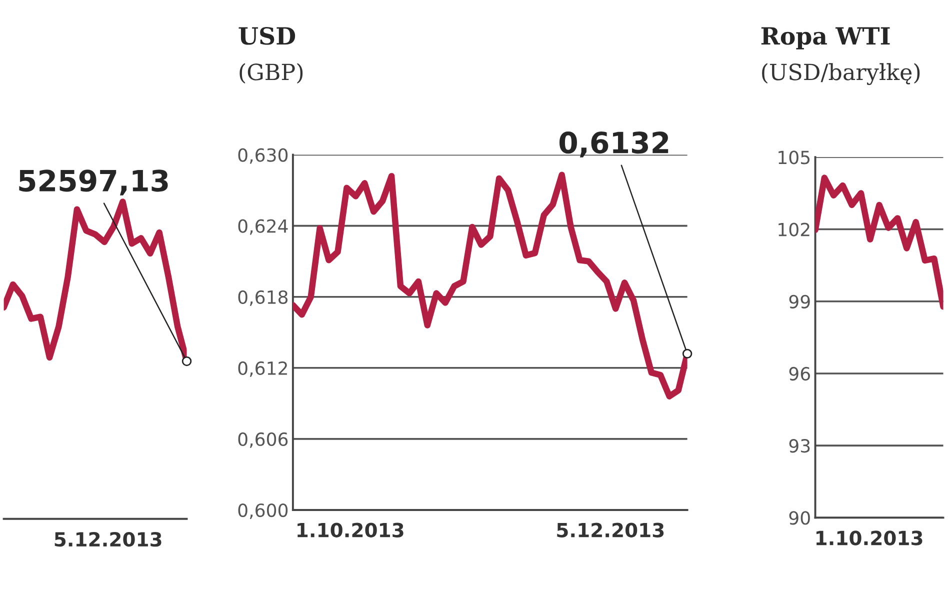 The width and height of the screenshot is (948, 593). What do you see at coordinates (799, 518) in the screenshot?
I see `y-tick-label: 90` at bounding box center [799, 518].